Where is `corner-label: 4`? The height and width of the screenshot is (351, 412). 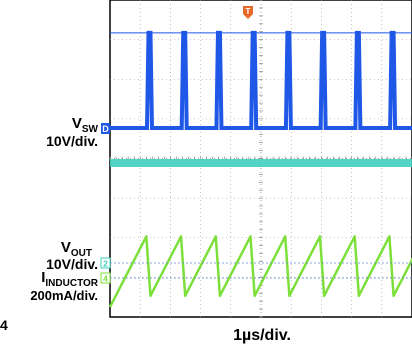
corner-label: 4 is located at coordinates (4, 325).